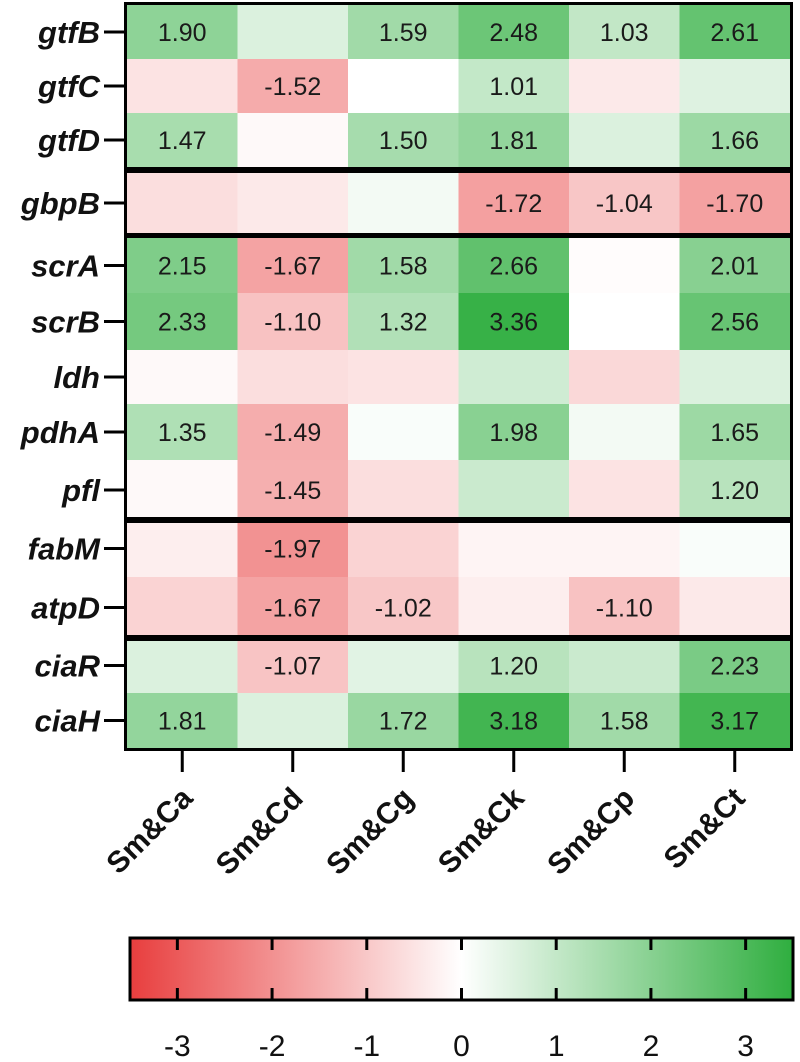 This screenshot has width=800, height=1062. Describe the element at coordinates (65, 608) in the screenshot. I see `row-label-atpD: atpD` at that location.